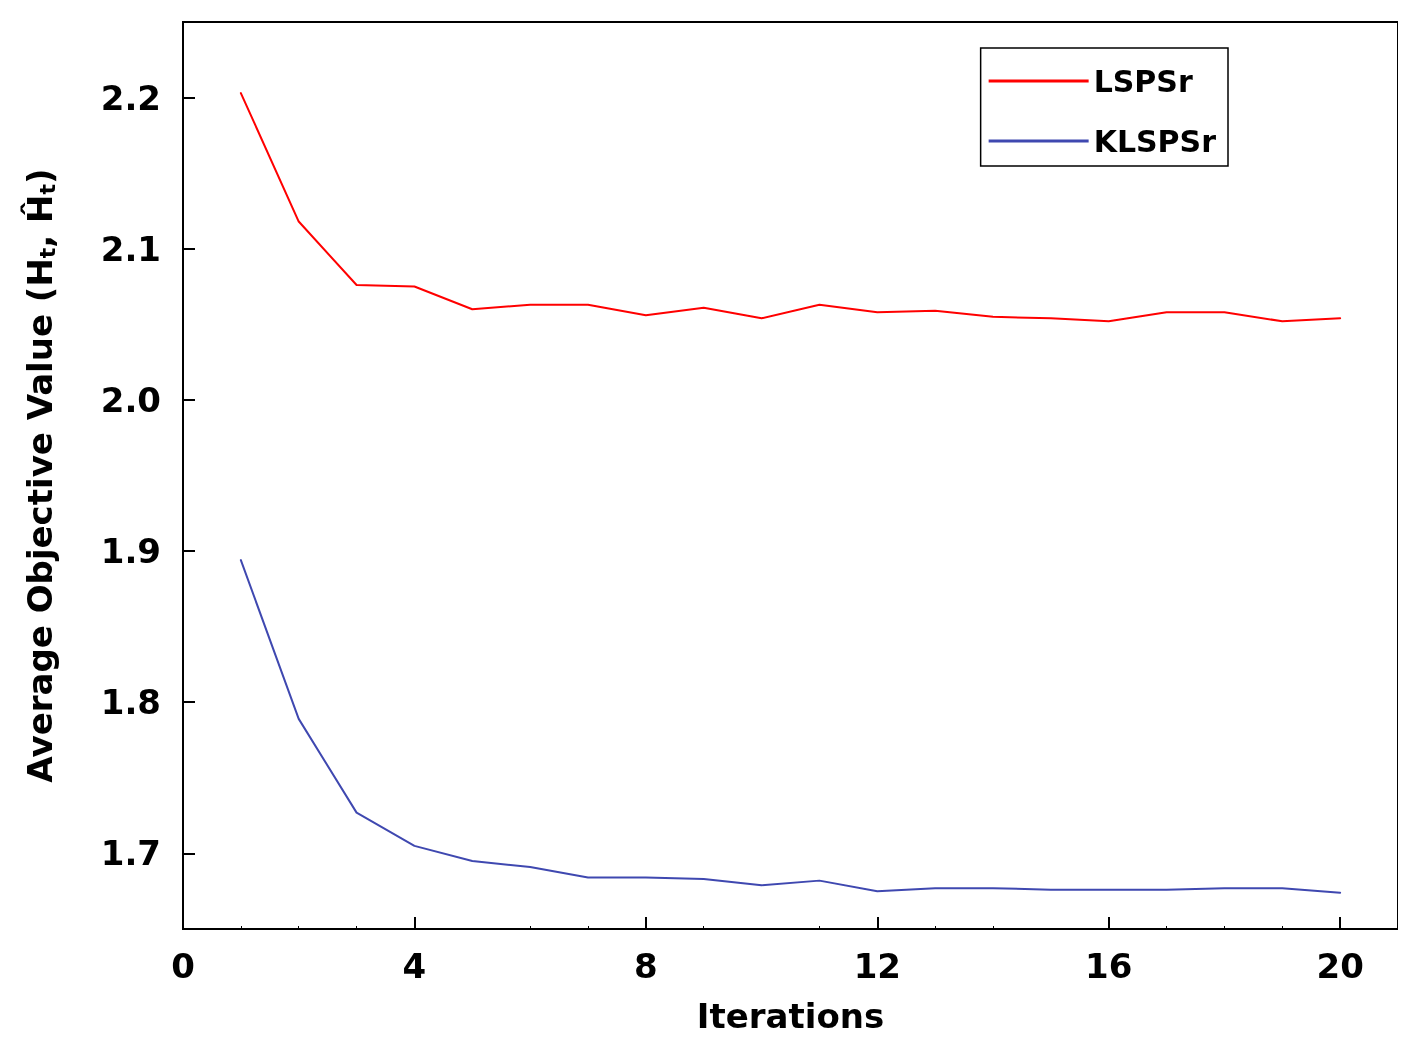 This screenshot has height=1049, width=1406. Describe the element at coordinates (130, 702) in the screenshot. I see `y-tick-label: 1.8` at that location.